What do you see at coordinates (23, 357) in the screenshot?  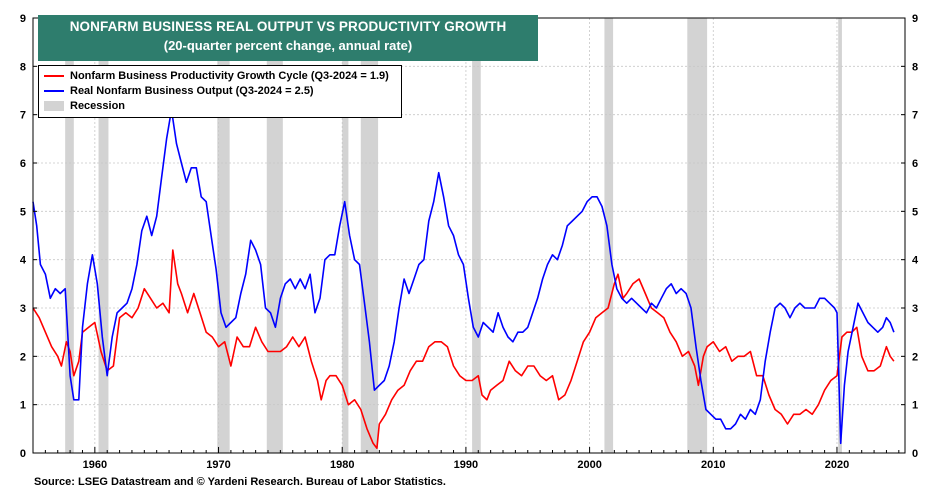 I see `y-tick-label-left: 2` at bounding box center [23, 357].